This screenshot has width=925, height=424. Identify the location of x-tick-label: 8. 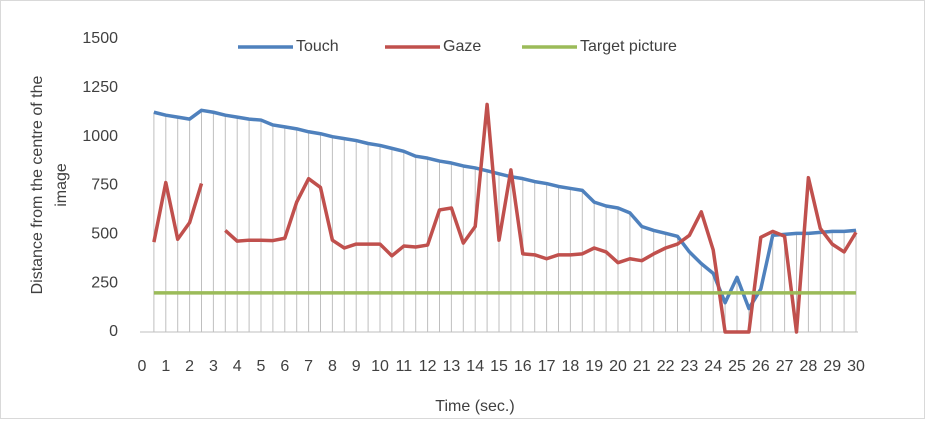
(332, 366).